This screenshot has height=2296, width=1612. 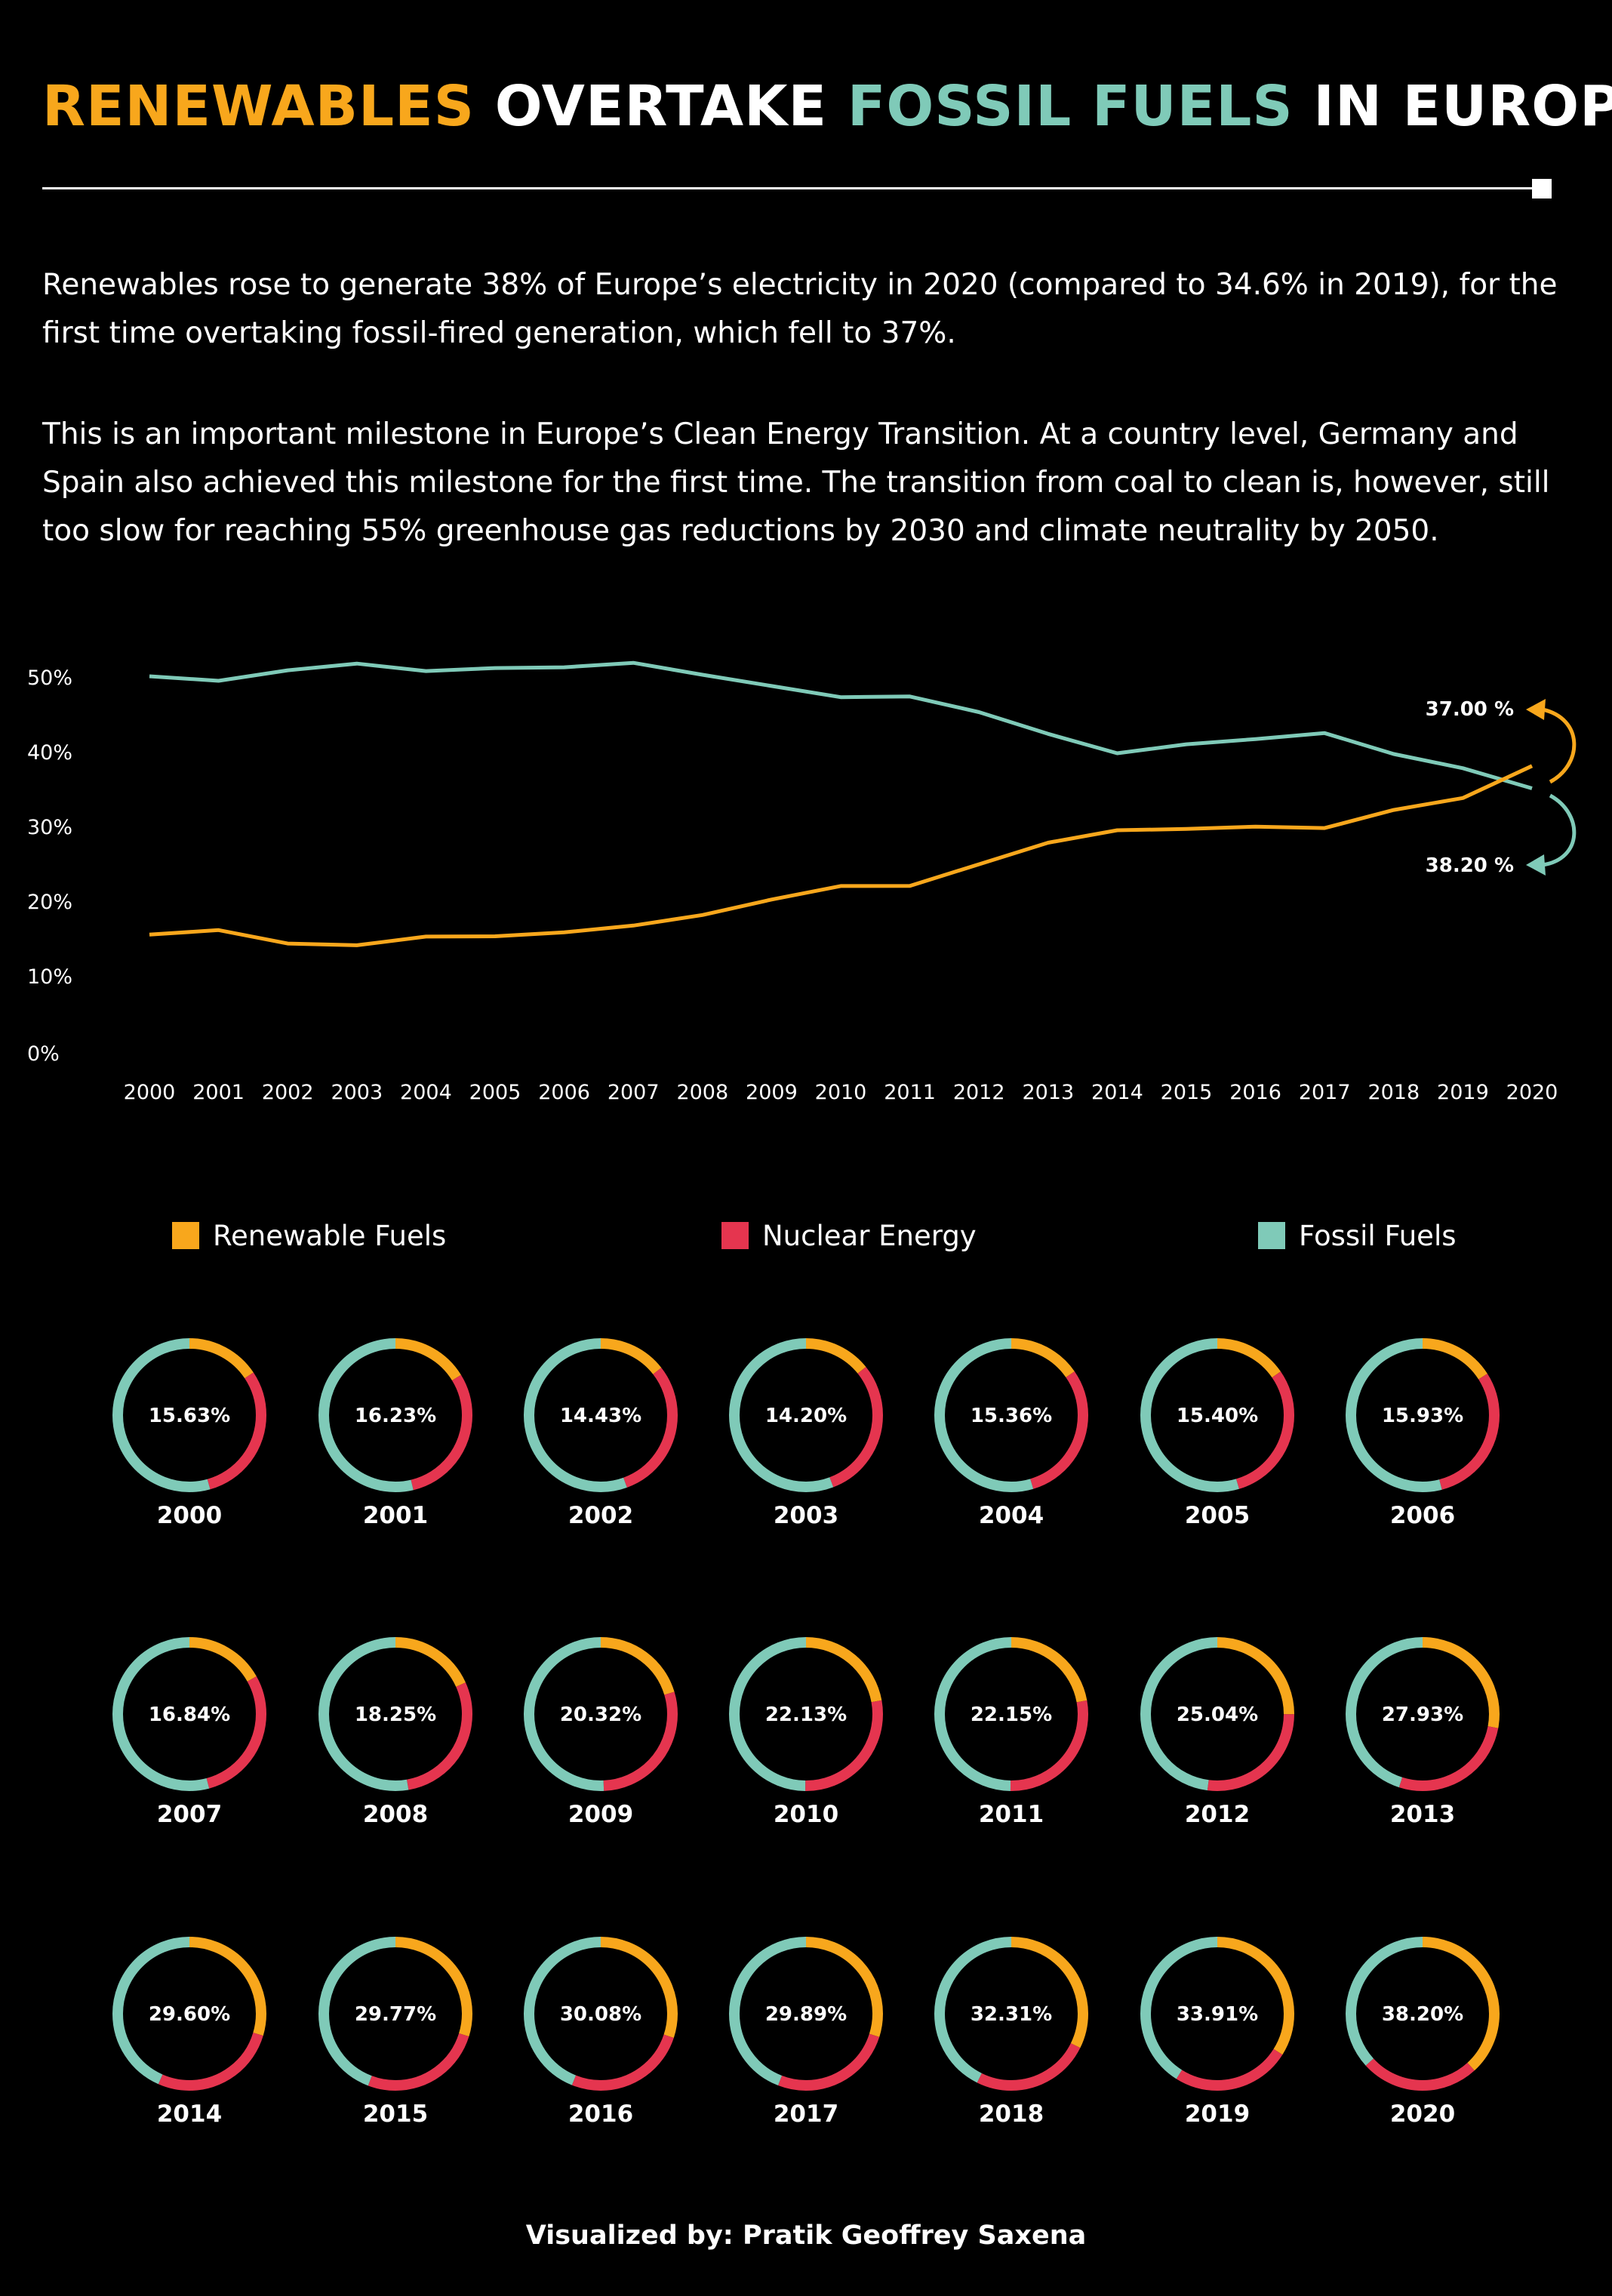 I want to click on donut-2002: 14.43% 2002, so click(x=601, y=1433).